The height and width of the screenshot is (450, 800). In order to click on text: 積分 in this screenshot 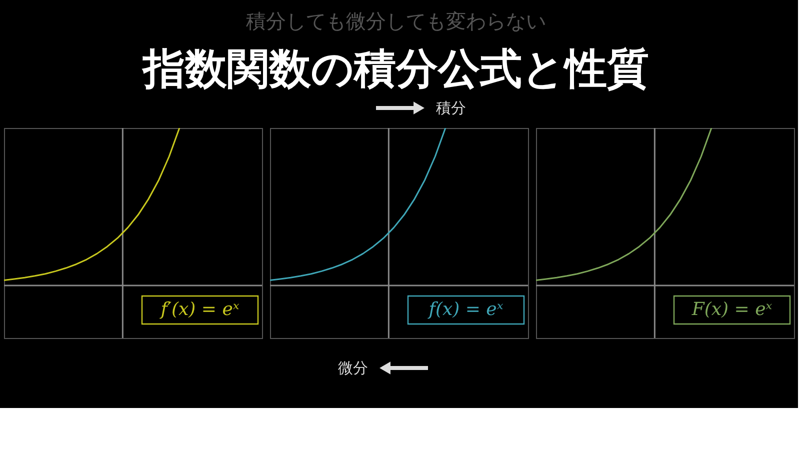, I will do `click(451, 108)`.